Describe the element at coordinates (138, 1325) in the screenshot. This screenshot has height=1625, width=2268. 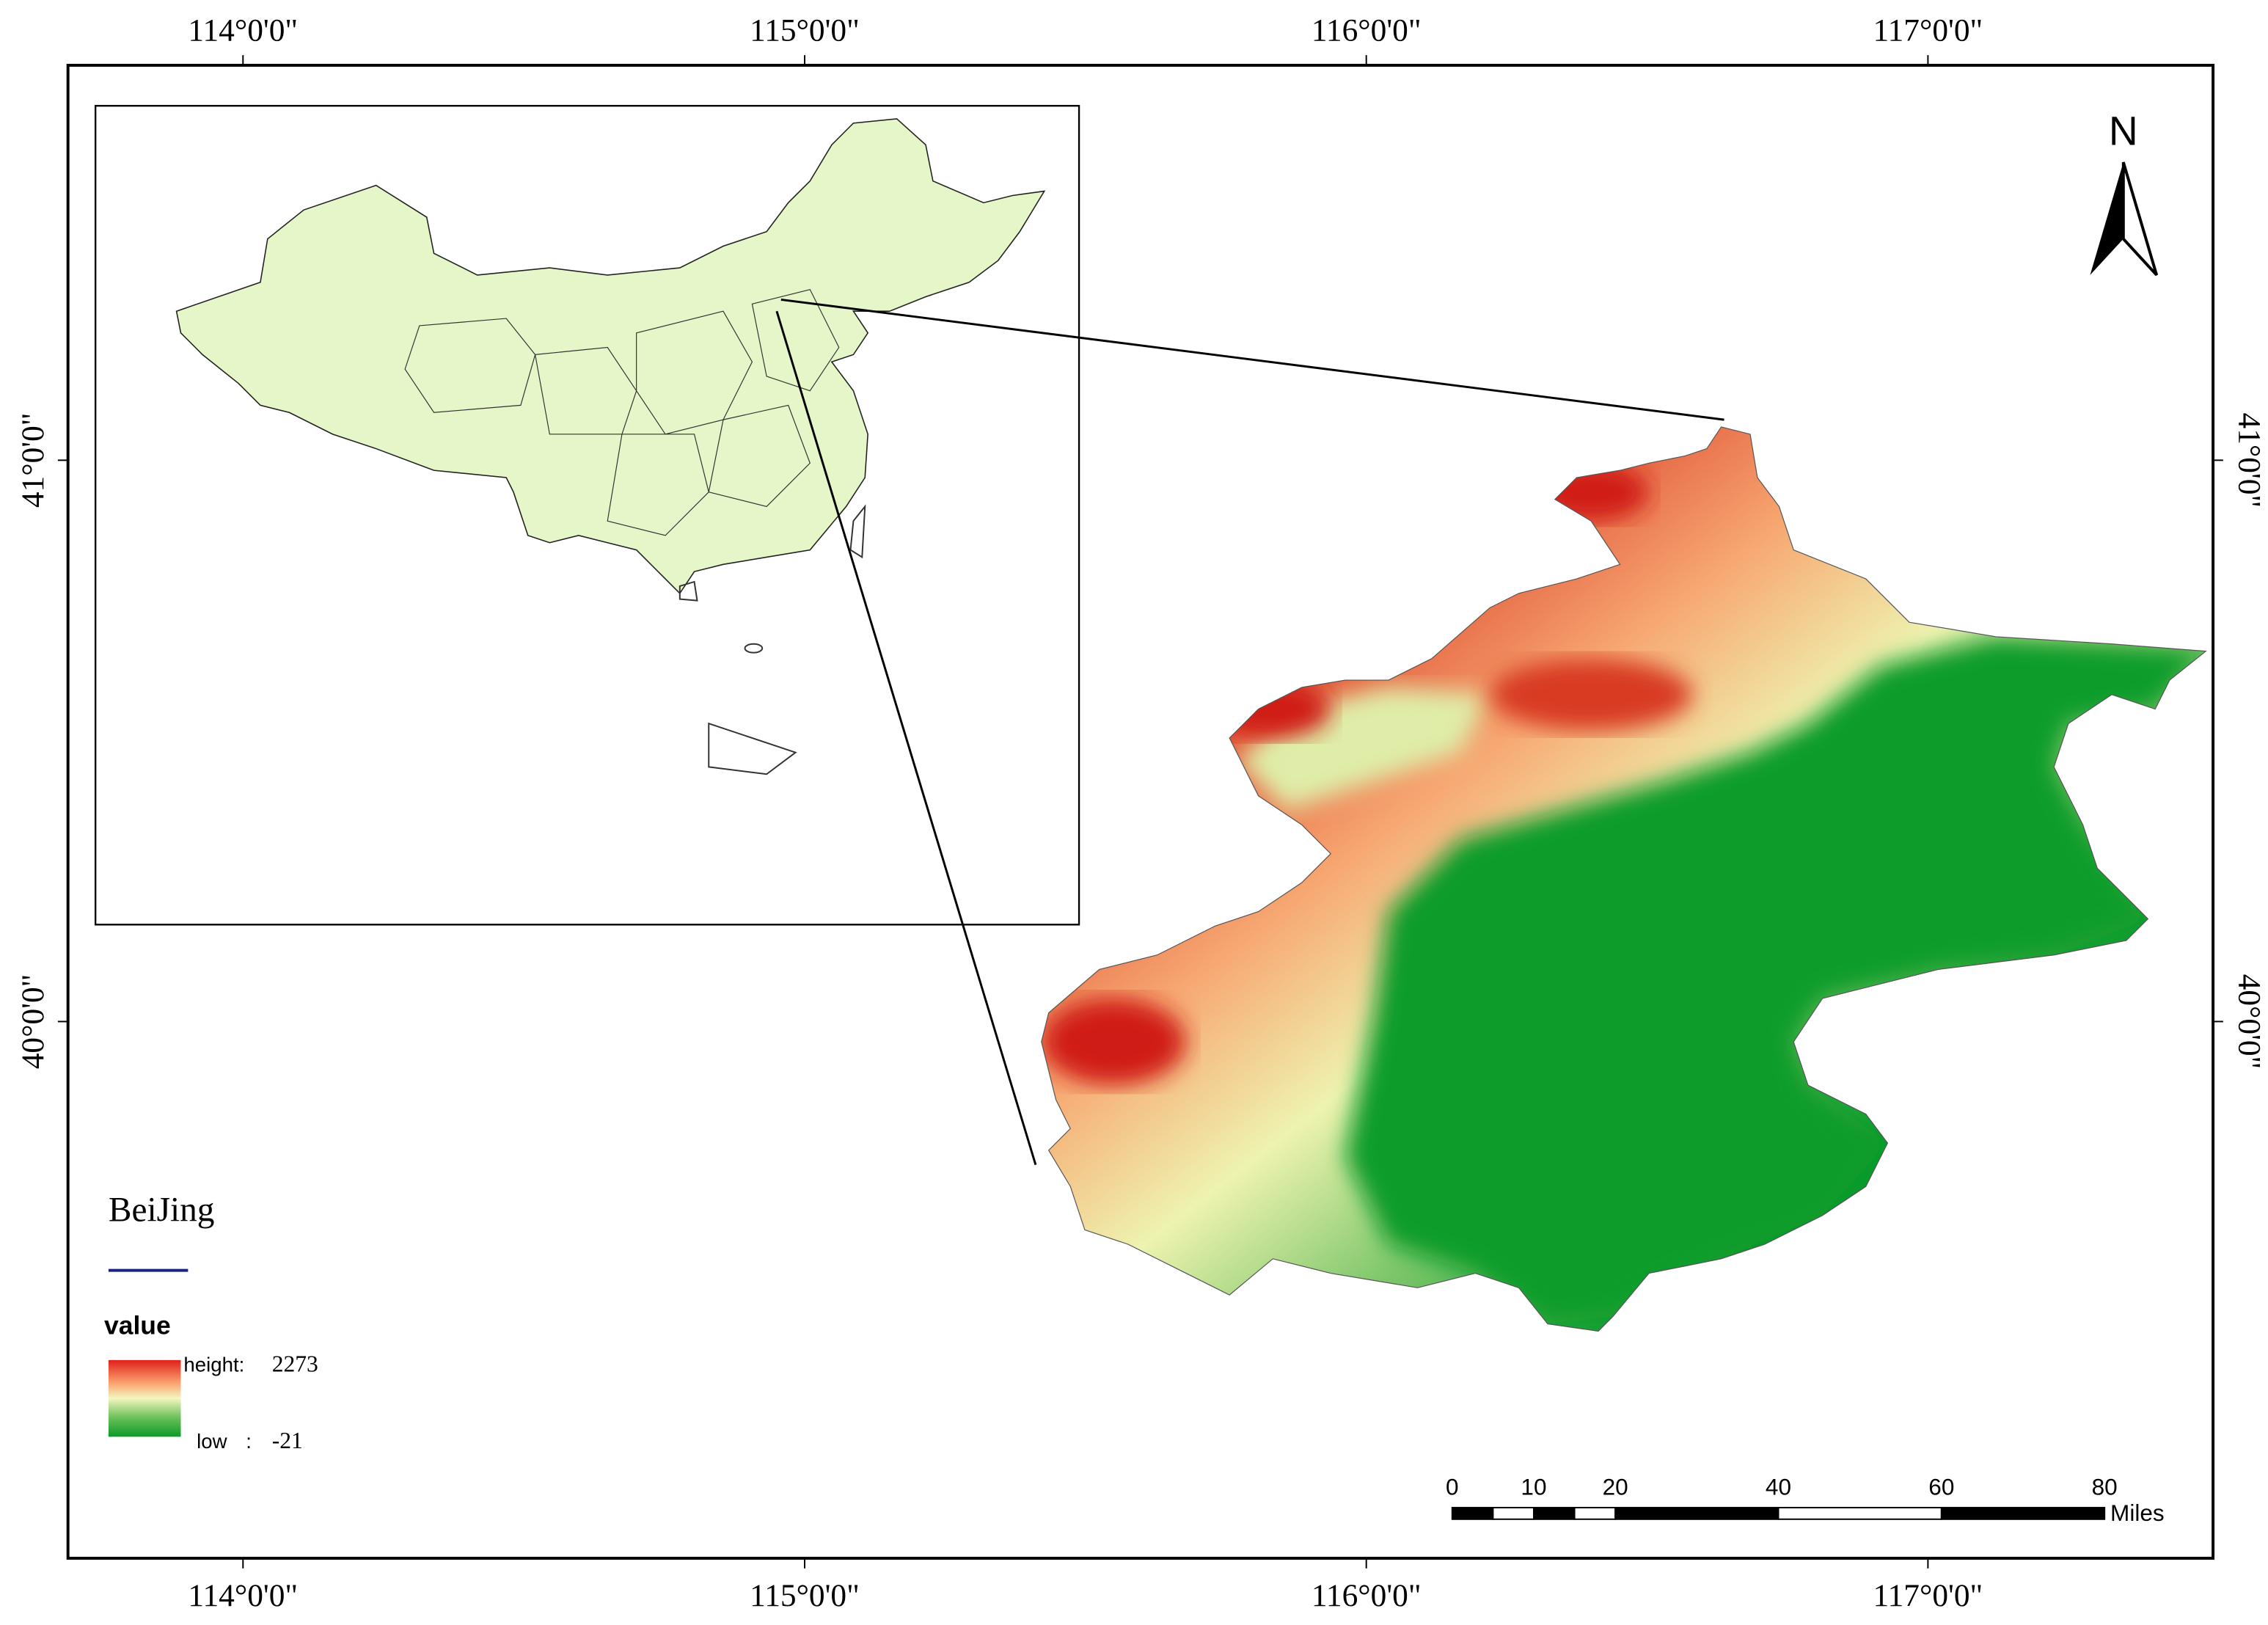
I see `legend-field: value` at that location.